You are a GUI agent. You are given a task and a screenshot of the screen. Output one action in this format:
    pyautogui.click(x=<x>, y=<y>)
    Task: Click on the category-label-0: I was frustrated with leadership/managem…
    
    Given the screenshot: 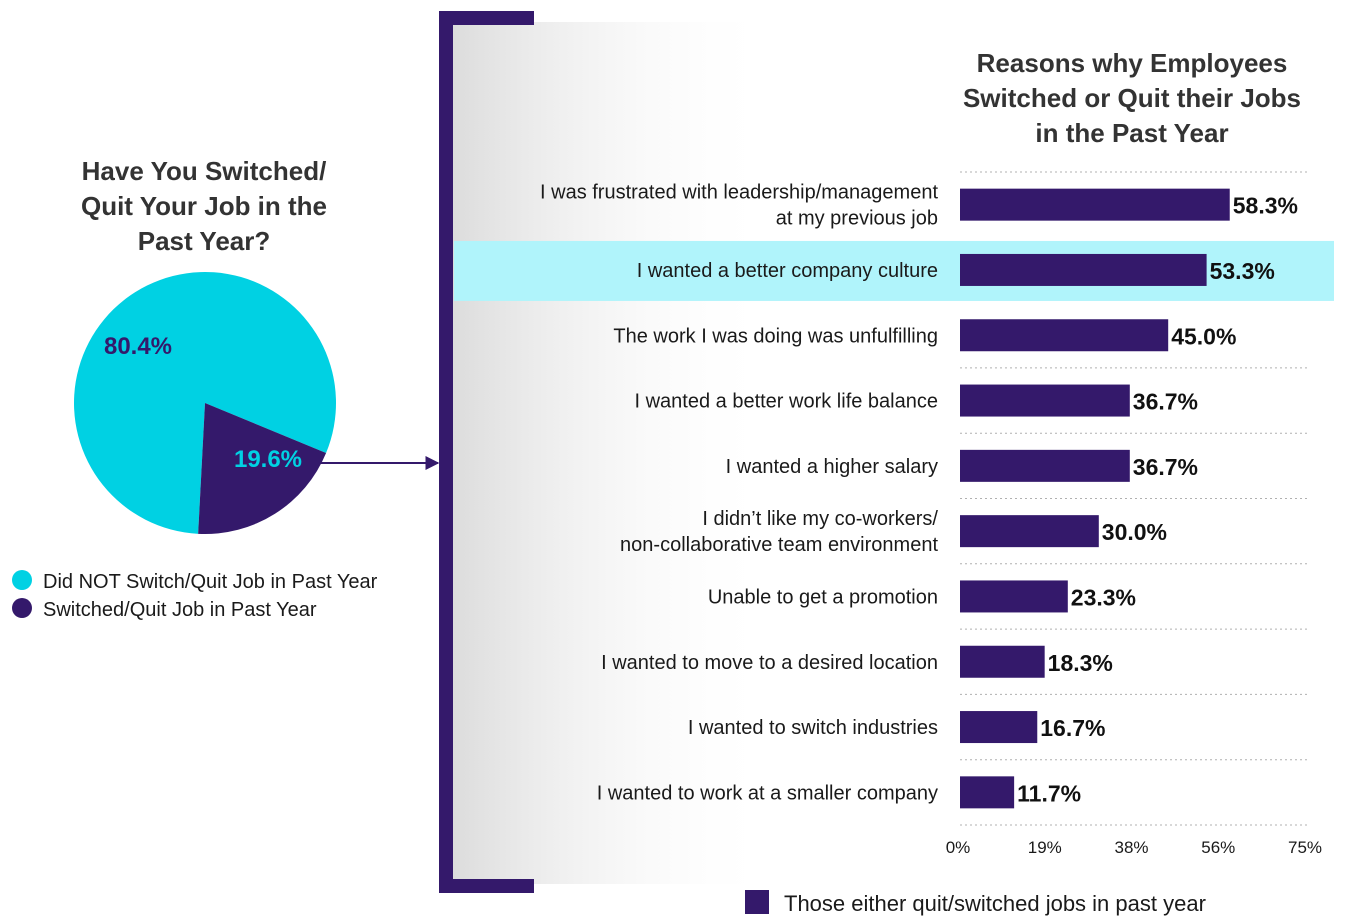 What is the action you would take?
    pyautogui.click(x=739, y=206)
    